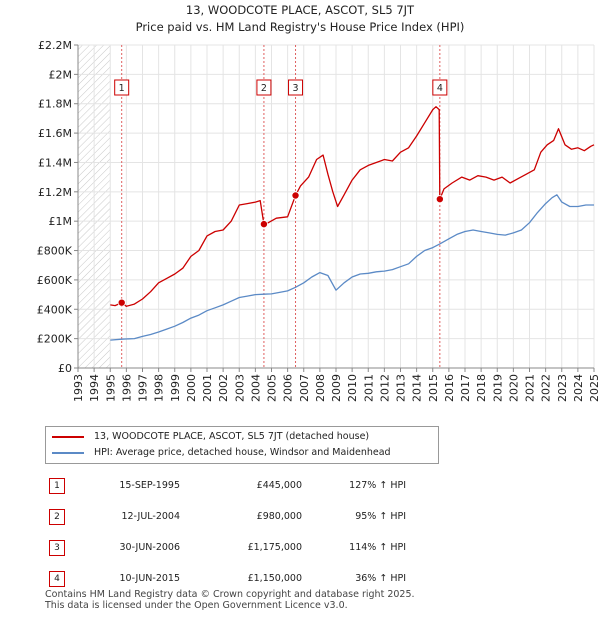 This screenshot has height=620, width=600. I want to click on x-tick-label: 2008, so click(320, 388).